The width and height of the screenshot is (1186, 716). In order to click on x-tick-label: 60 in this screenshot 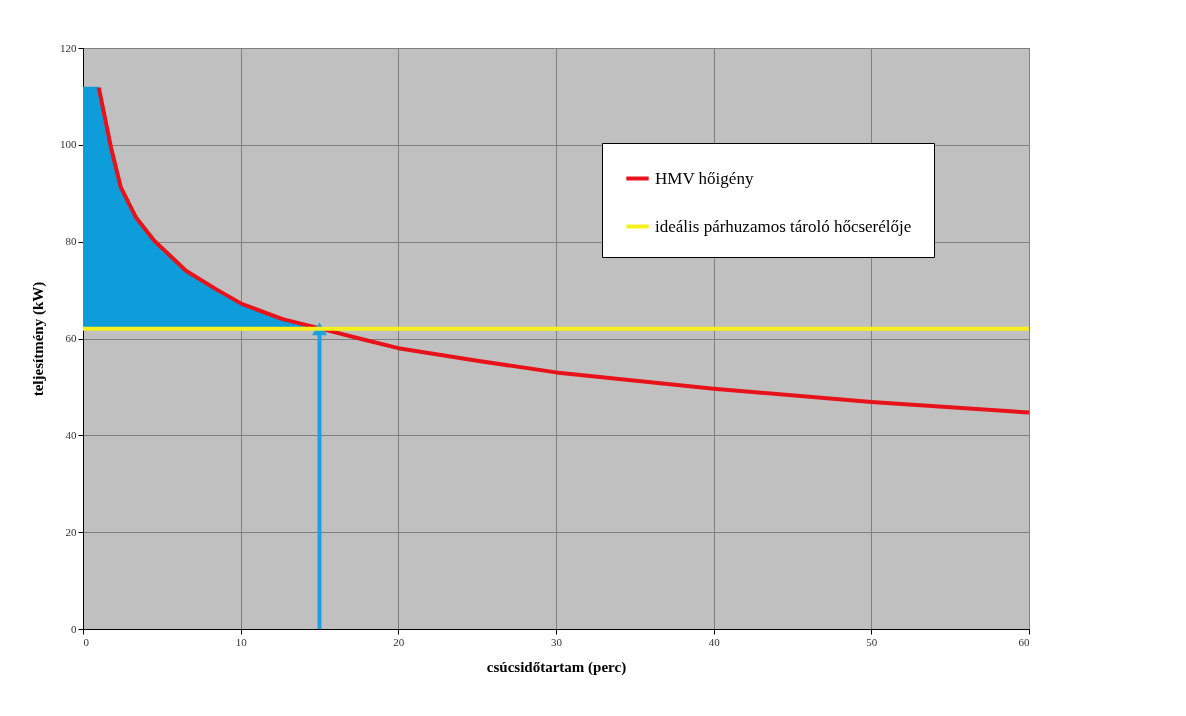, I will do `click(1024, 641)`.